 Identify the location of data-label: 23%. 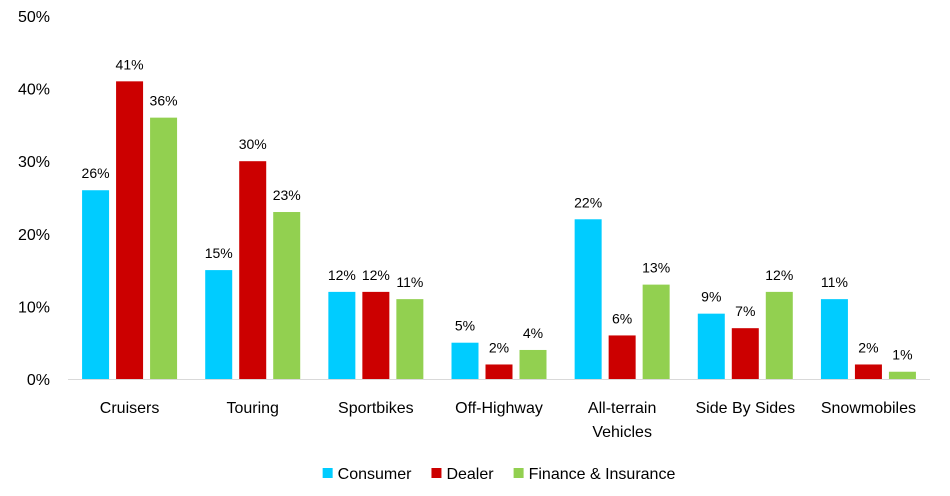
(287, 195).